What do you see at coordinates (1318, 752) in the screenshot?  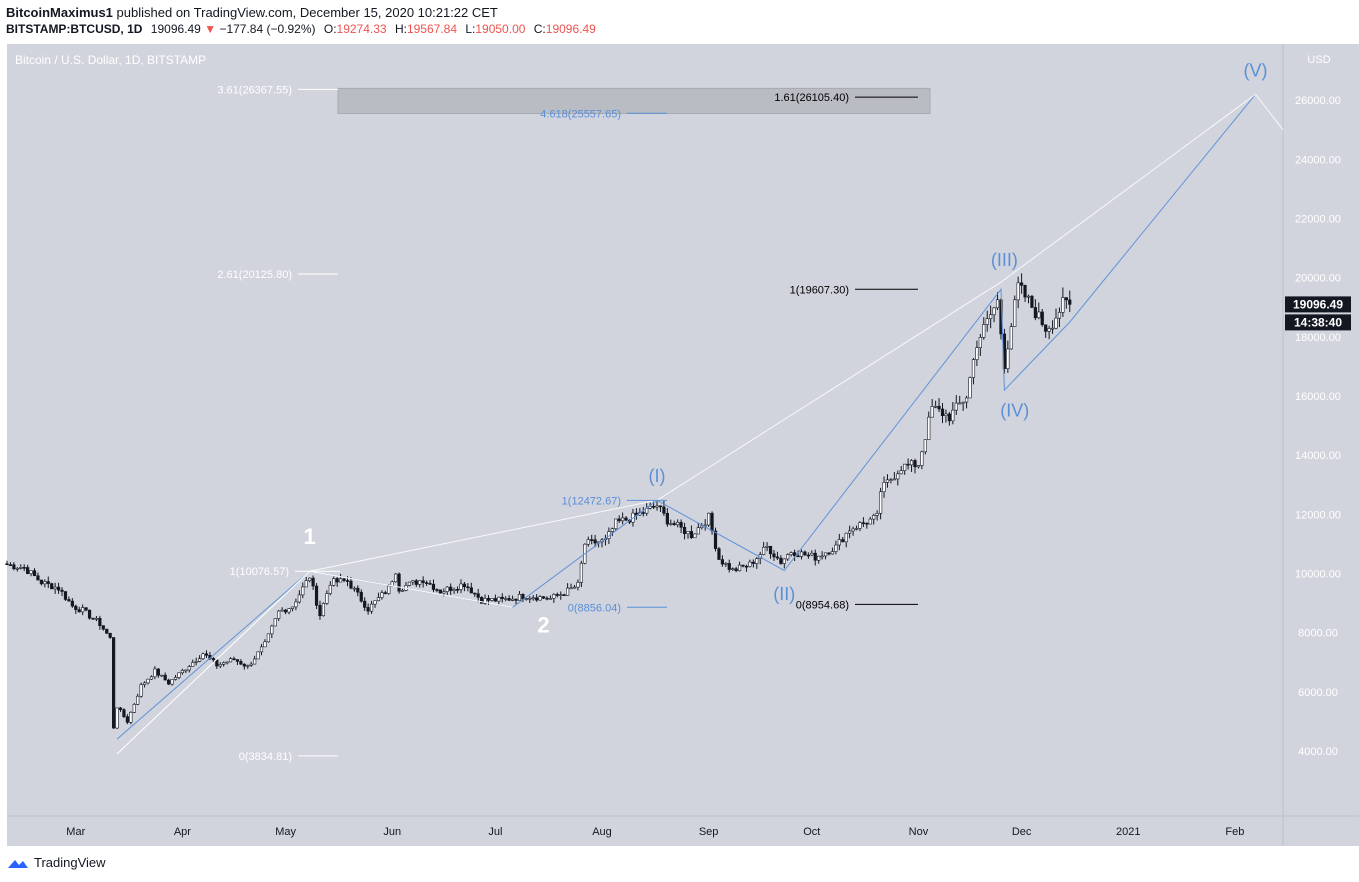 I see `y-tick-label: 4000.00` at bounding box center [1318, 752].